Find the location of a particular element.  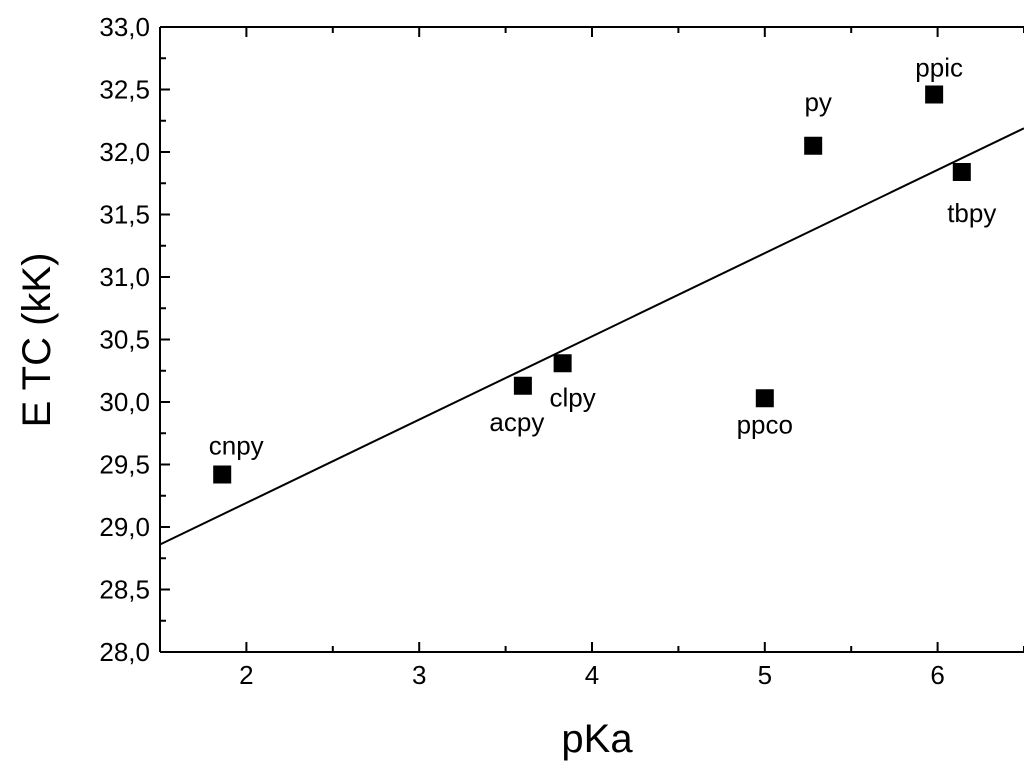

data-point-acpy is located at coordinates (522, 385).